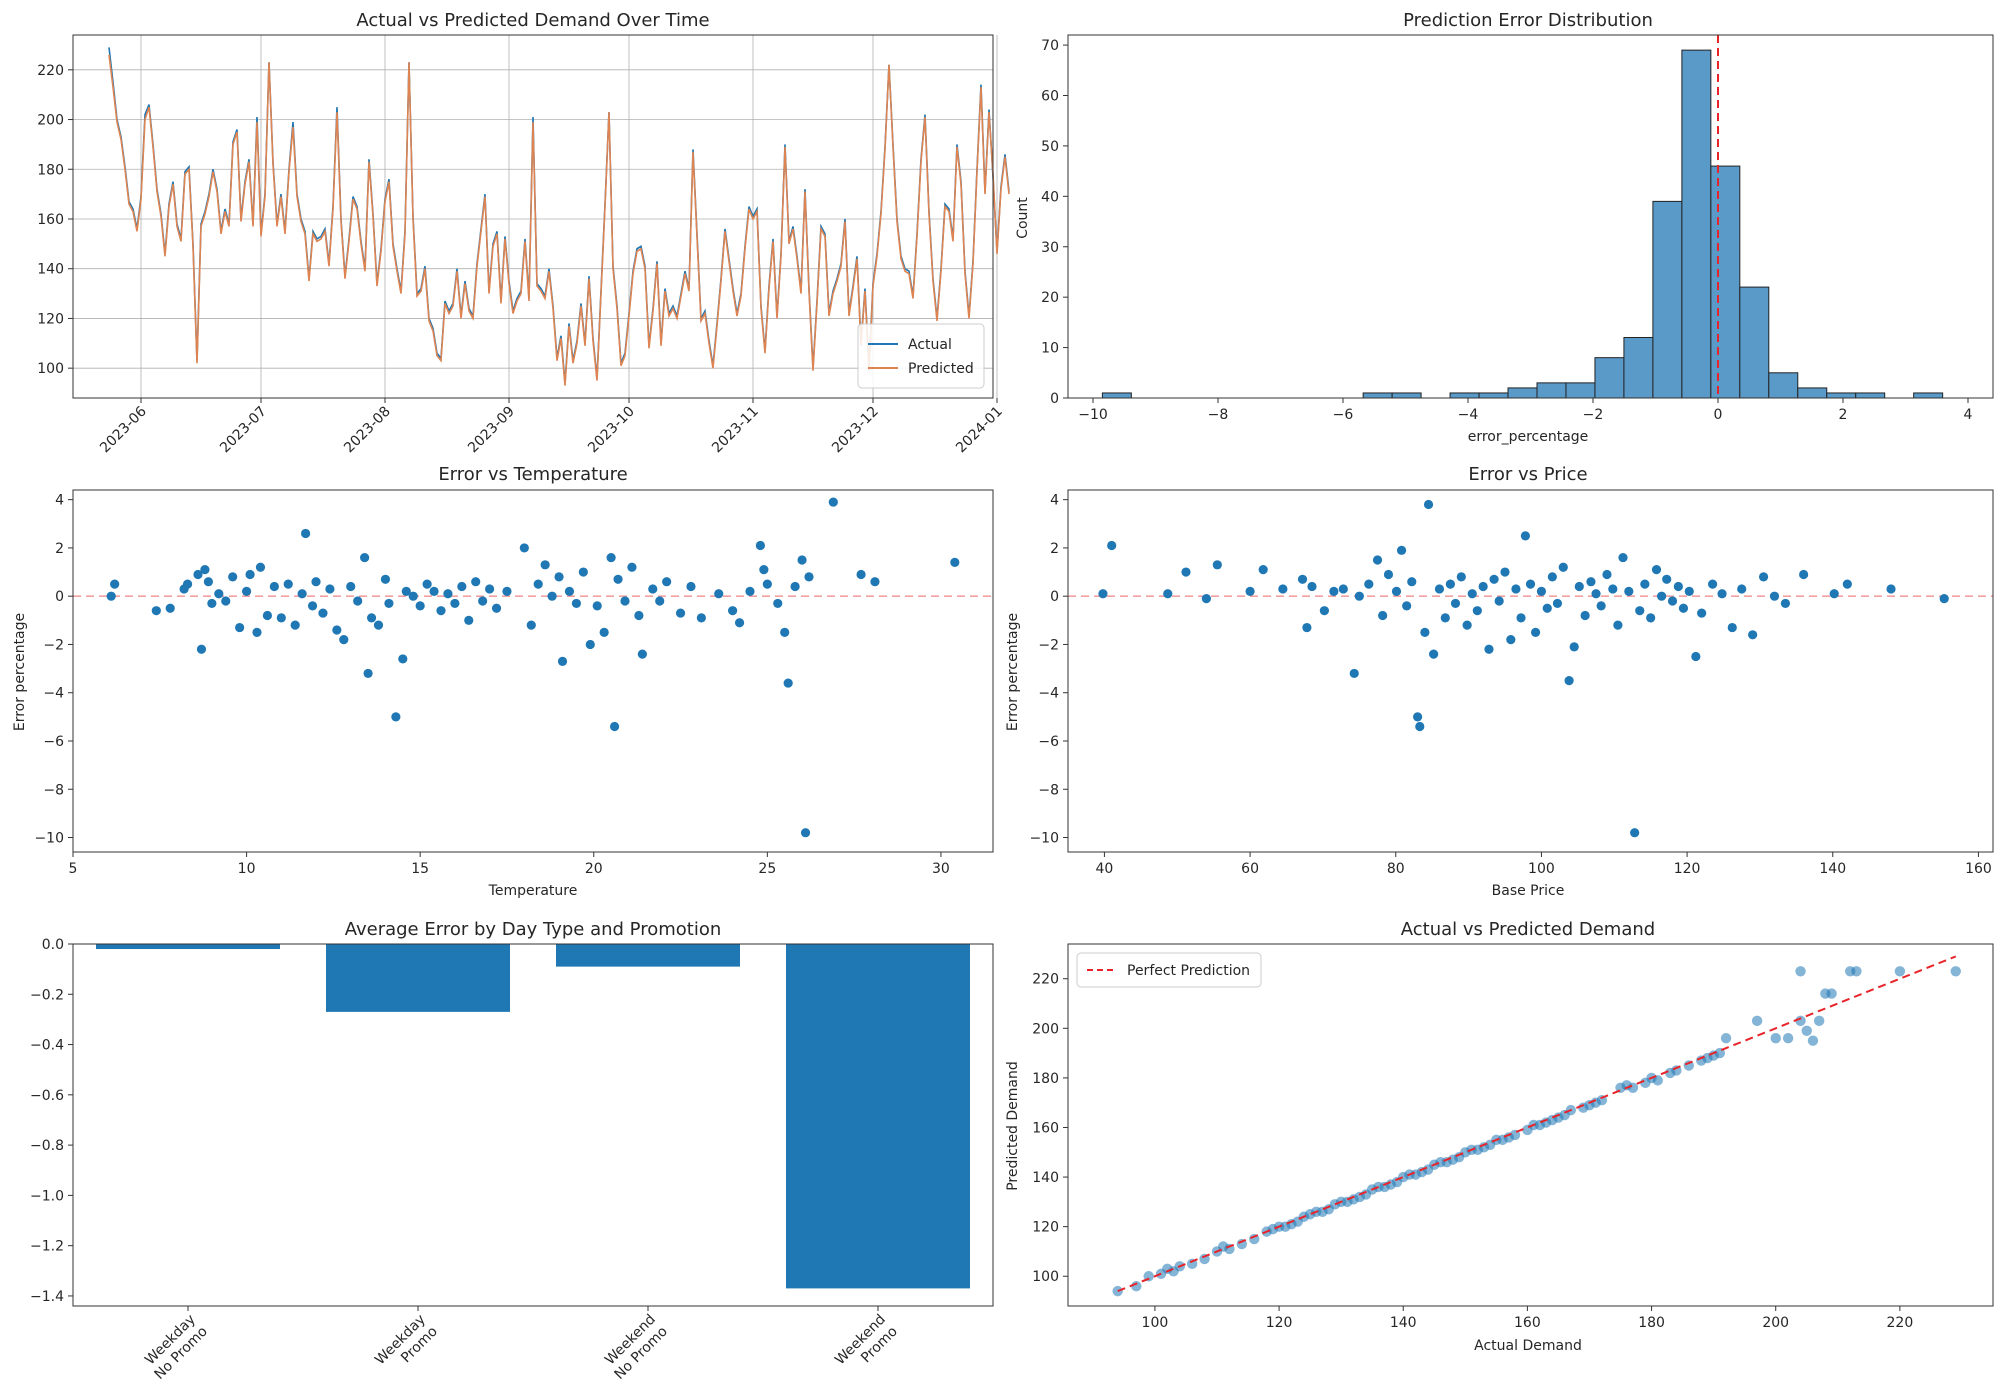  I want to click on err-temp-ytick-7: 4, so click(59, 501).